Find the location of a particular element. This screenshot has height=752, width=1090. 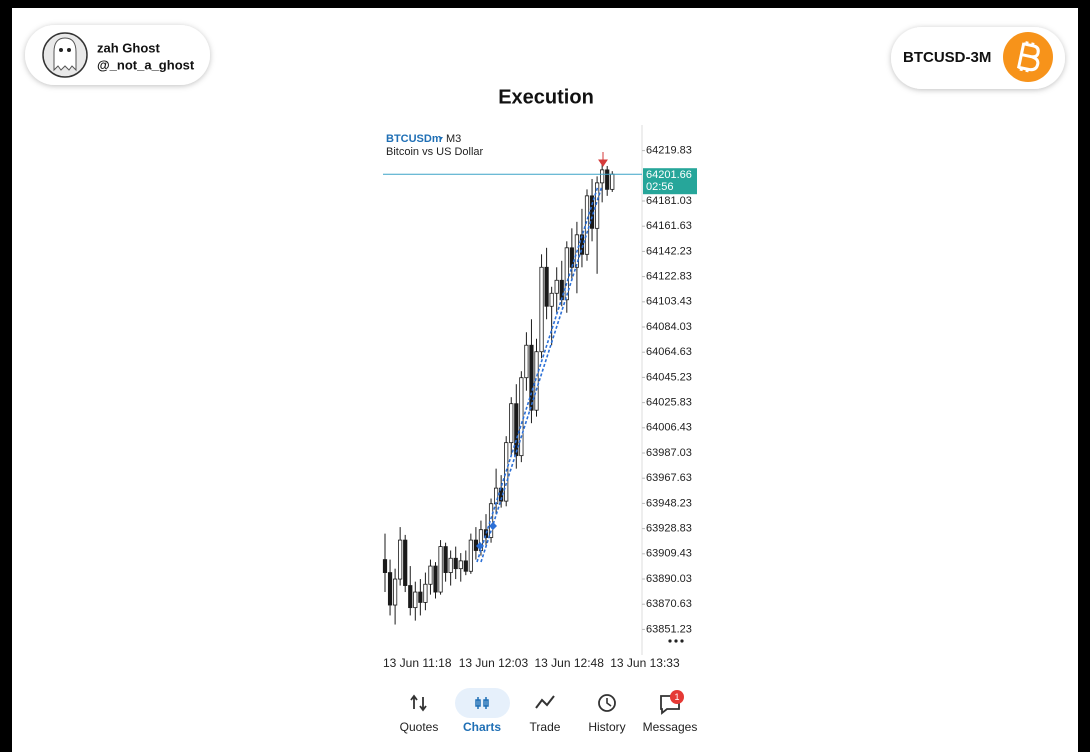

y-tick-label: 63909.43 is located at coordinates (669, 554).